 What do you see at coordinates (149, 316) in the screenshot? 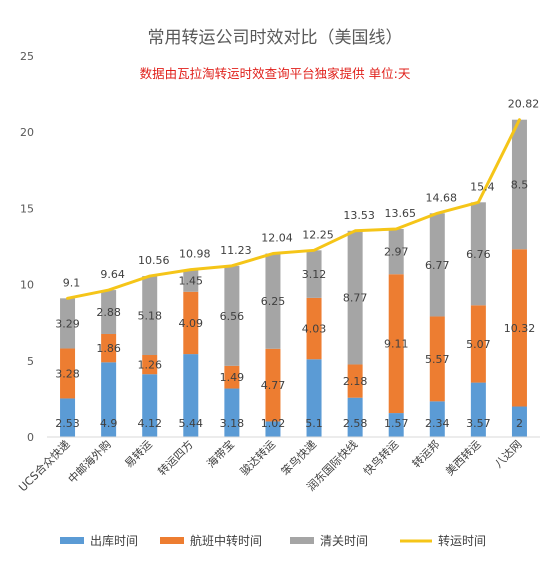
I see `segment-value-label: 5.18` at bounding box center [149, 316].